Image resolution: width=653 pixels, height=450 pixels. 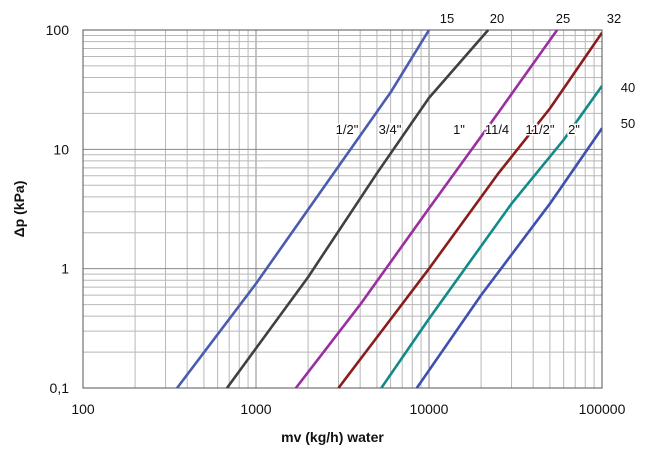 What do you see at coordinates (602, 409) in the screenshot?
I see `x-tick-label: 100000` at bounding box center [602, 409].